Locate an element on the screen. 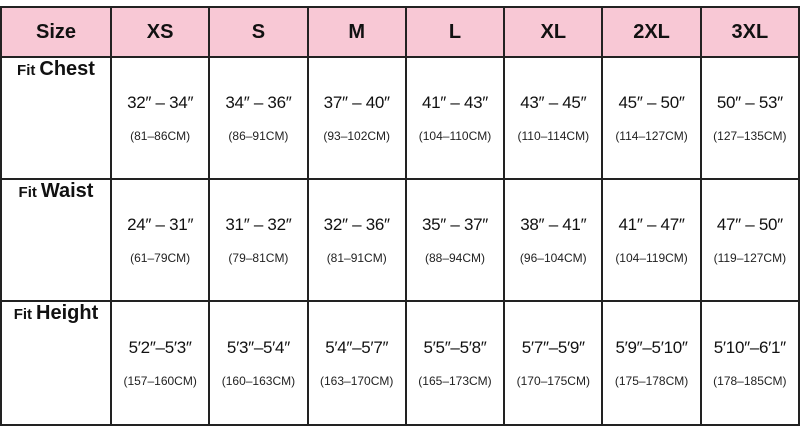  cm-range: (81–91CM) is located at coordinates (356, 258).